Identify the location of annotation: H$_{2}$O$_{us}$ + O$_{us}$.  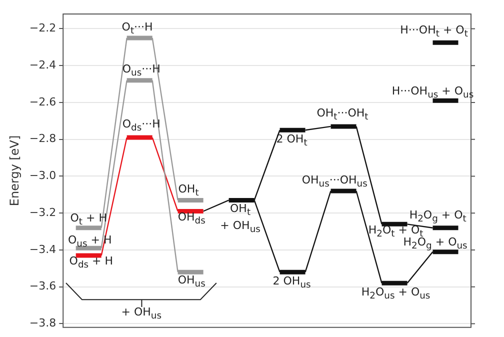
(395, 294).